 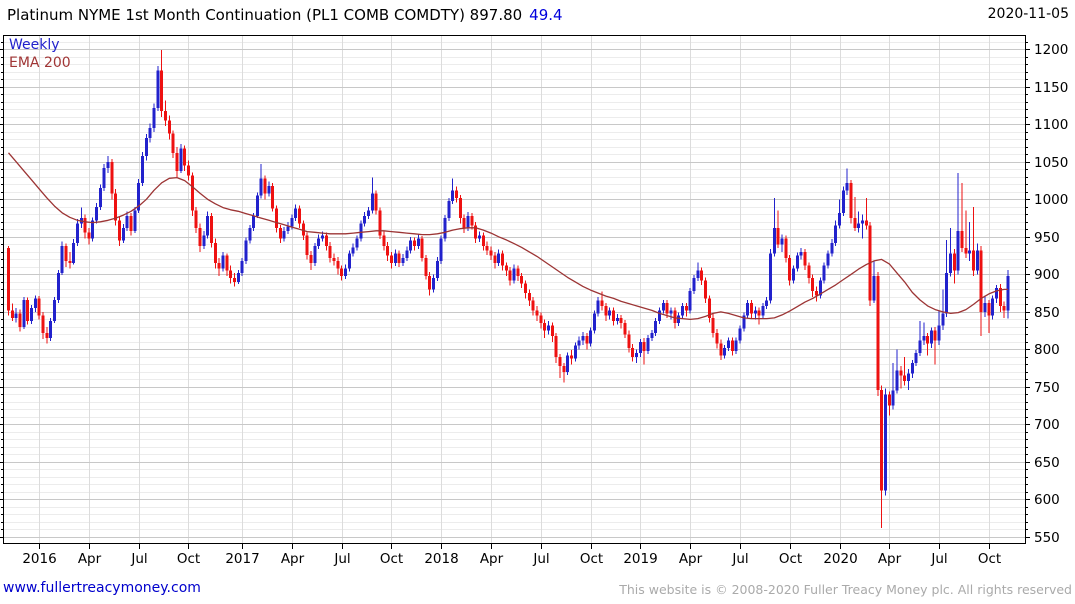 I want to click on footer-website-link: www.fullertreacymoney.com, so click(x=102, y=588).